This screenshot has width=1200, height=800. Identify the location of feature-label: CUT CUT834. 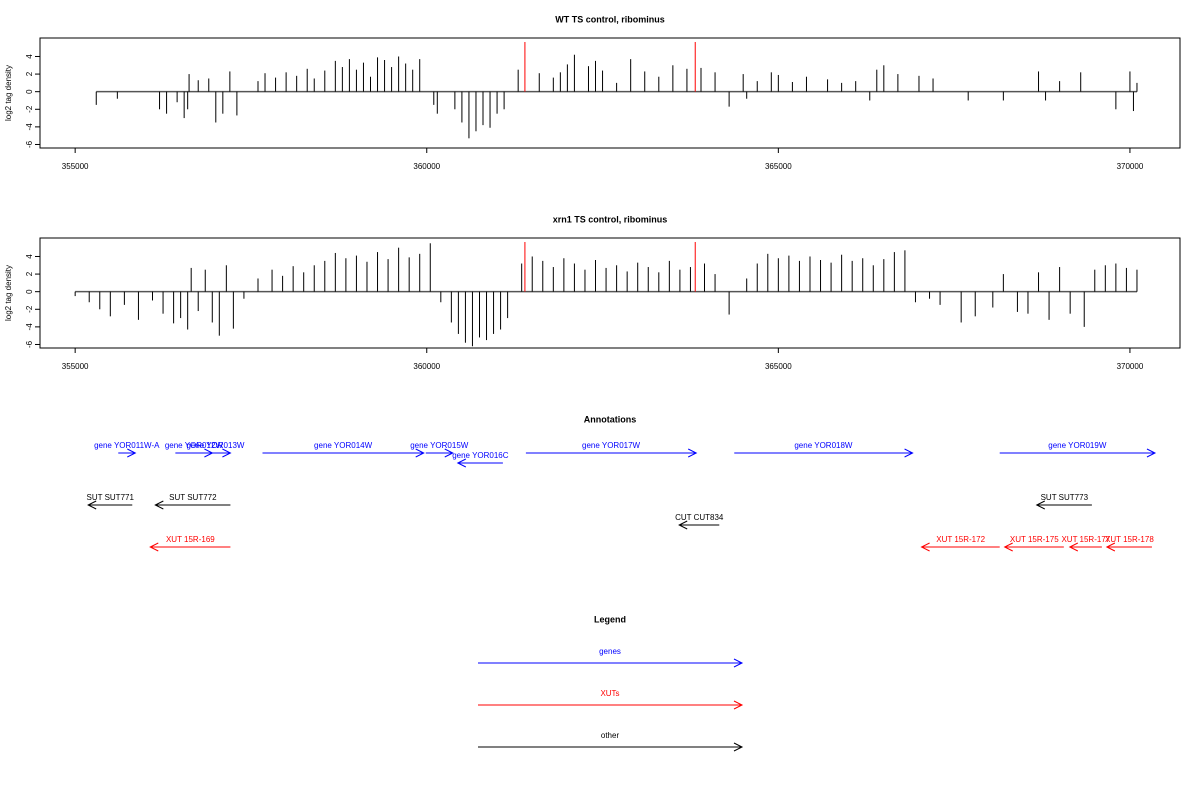
(699, 517).